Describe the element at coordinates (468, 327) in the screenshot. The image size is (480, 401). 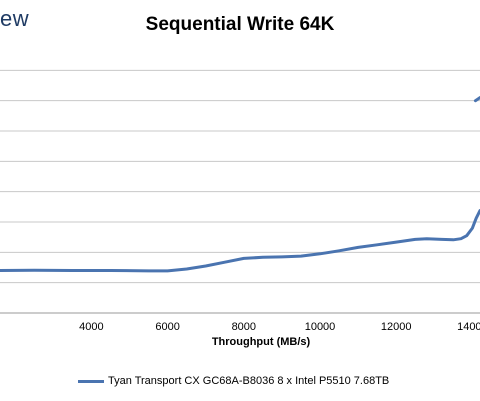
I see `x-tick-label-14000: 14000` at that location.